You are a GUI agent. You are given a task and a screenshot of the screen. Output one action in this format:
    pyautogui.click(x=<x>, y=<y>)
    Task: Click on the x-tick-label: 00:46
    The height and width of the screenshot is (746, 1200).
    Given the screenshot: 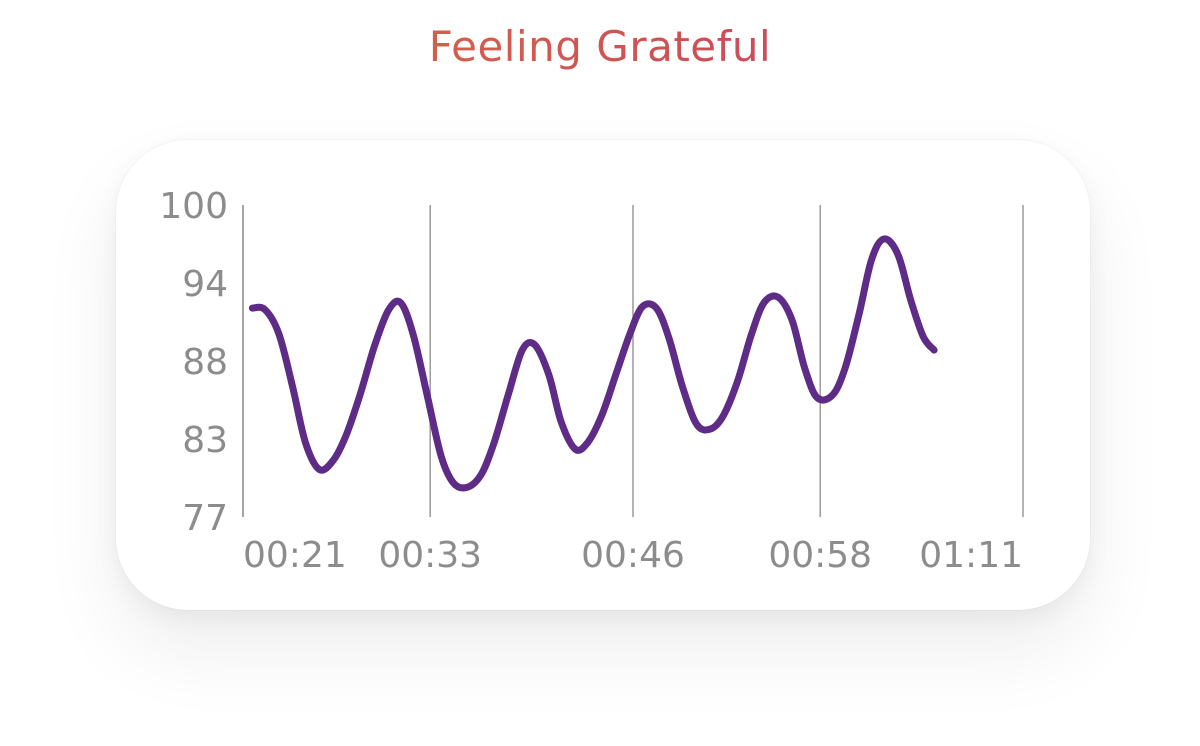 What is the action you would take?
    pyautogui.click(x=633, y=555)
    